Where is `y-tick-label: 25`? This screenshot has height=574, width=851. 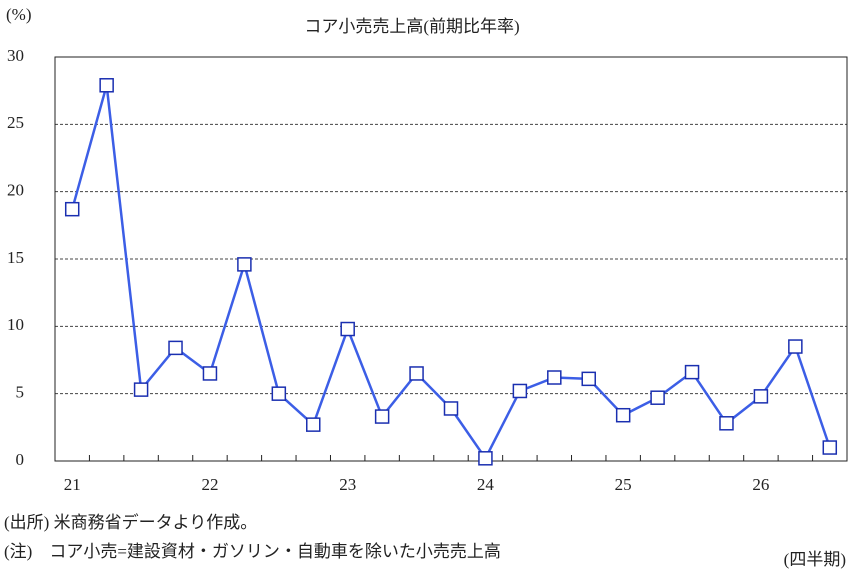 y-tick-label: 25 is located at coordinates (15, 122).